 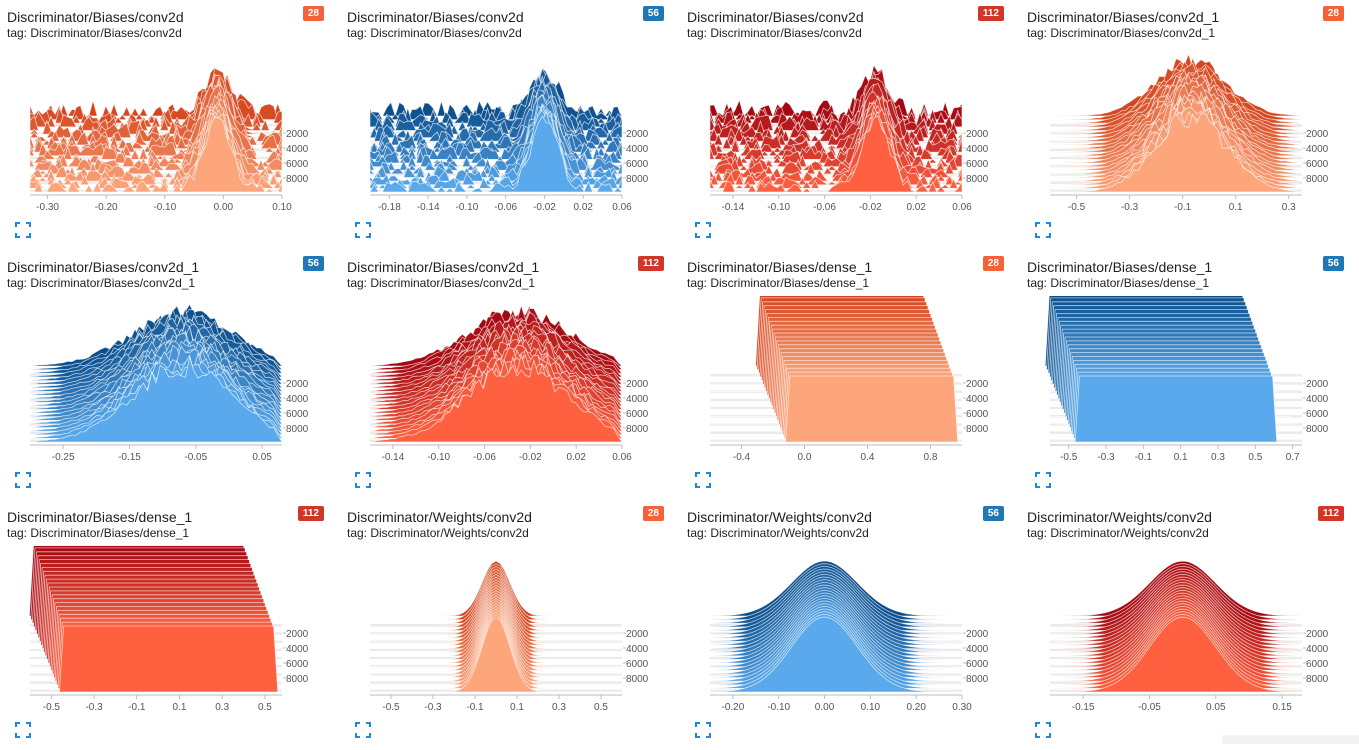 What do you see at coordinates (622, 207) in the screenshot?
I see `x-tick-label: 0.06` at bounding box center [622, 207].